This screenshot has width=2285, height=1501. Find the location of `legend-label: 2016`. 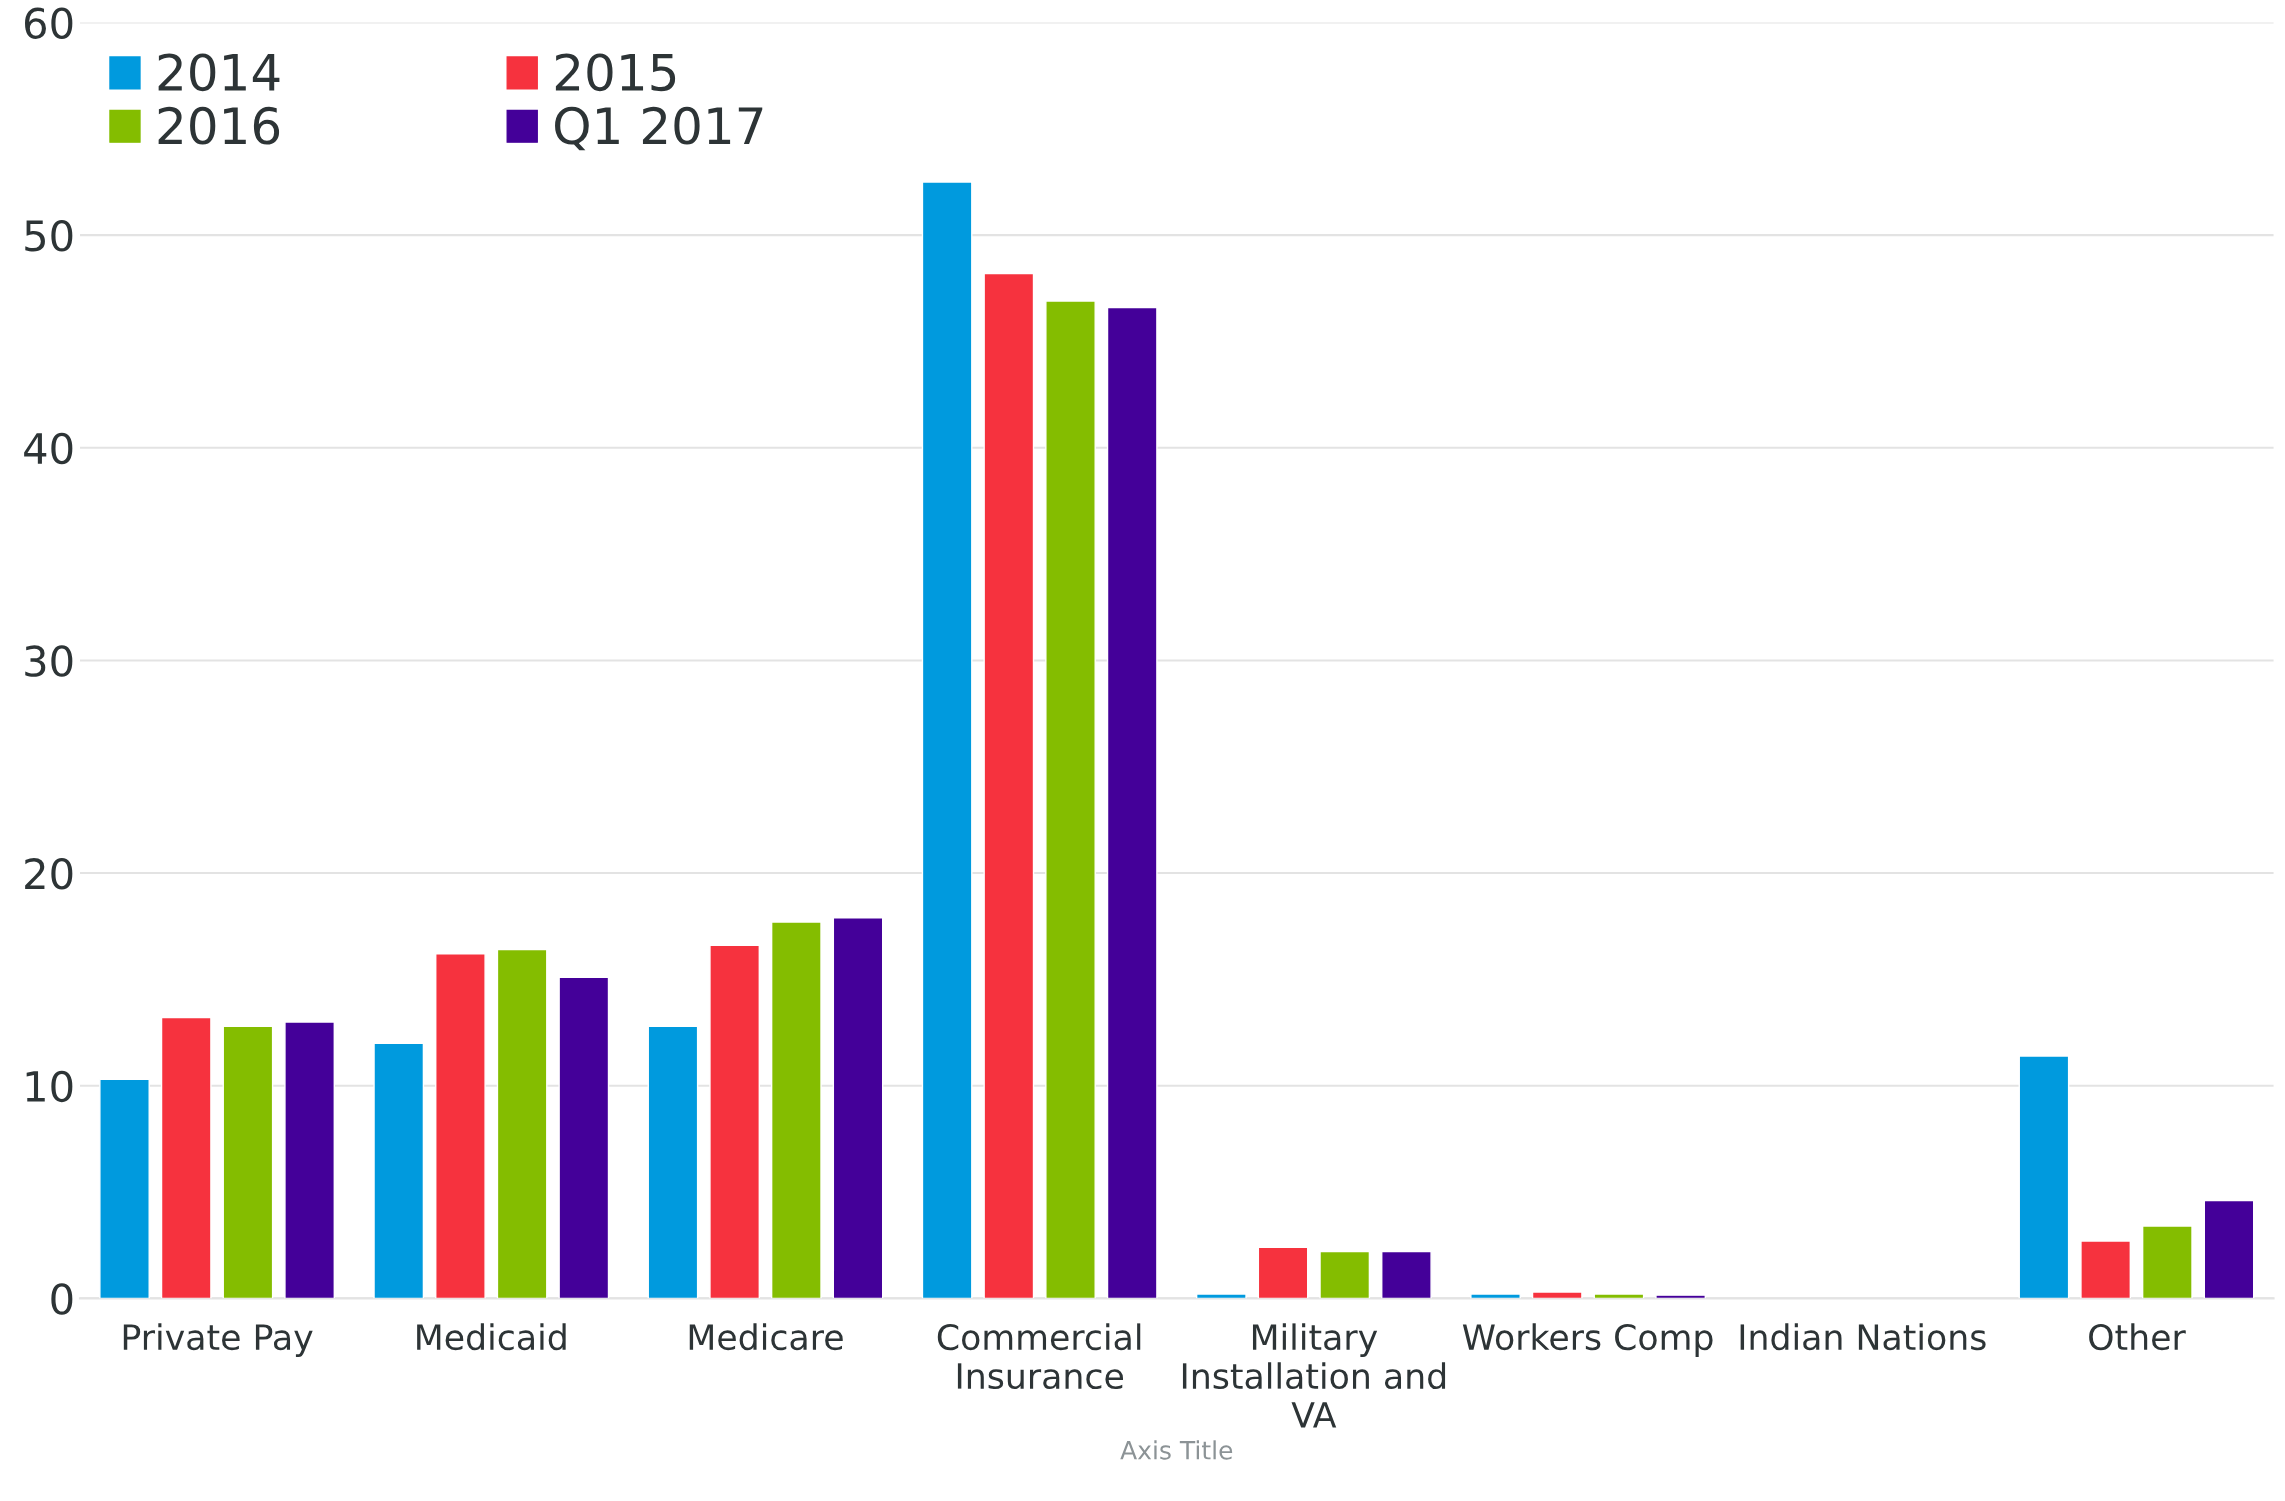

legend-label: 2016 is located at coordinates (219, 125).